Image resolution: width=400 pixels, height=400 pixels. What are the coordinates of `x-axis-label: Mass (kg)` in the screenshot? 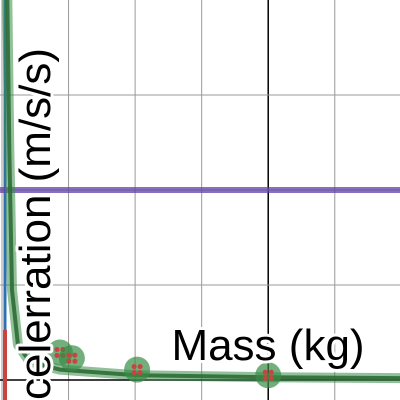 It's located at (267, 345).